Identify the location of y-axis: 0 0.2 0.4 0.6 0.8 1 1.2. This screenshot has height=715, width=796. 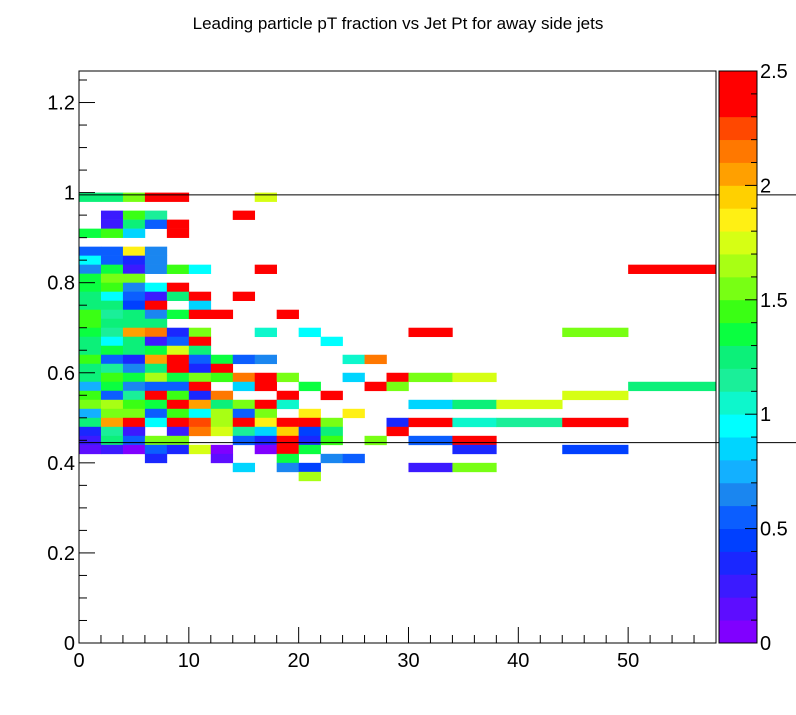
(71, 367).